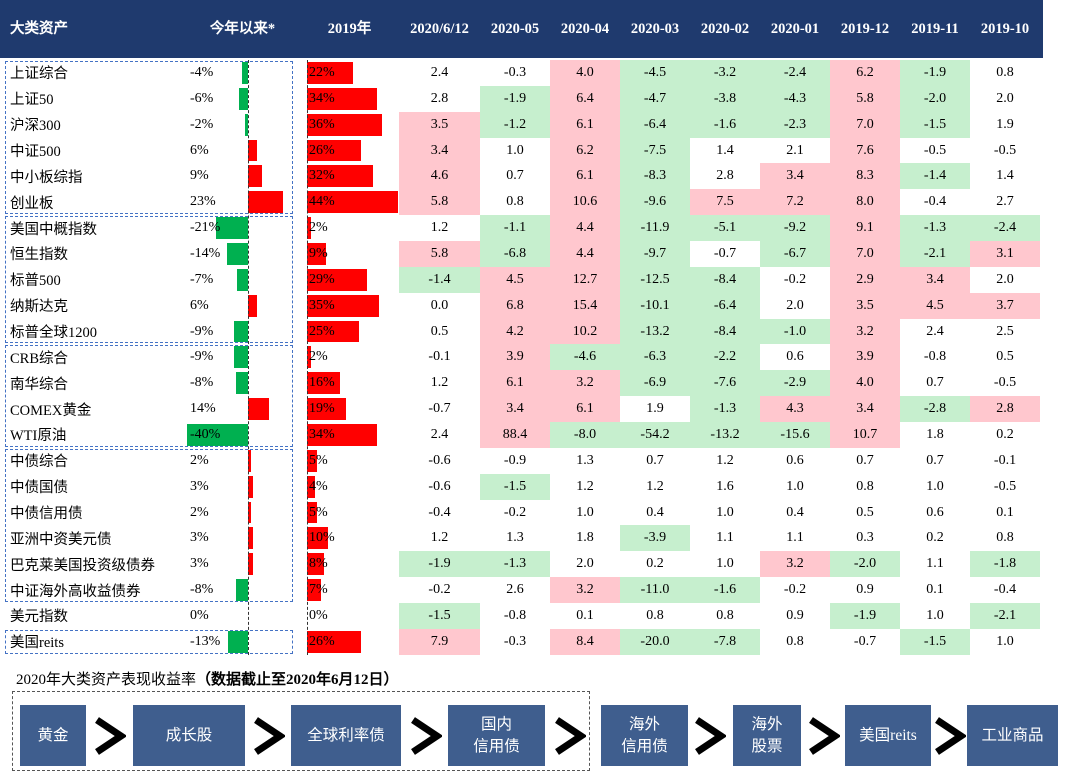 This screenshot has width=1080, height=777. What do you see at coordinates (795, 357) in the screenshot?
I see `return-cell: 0.6` at bounding box center [795, 357].